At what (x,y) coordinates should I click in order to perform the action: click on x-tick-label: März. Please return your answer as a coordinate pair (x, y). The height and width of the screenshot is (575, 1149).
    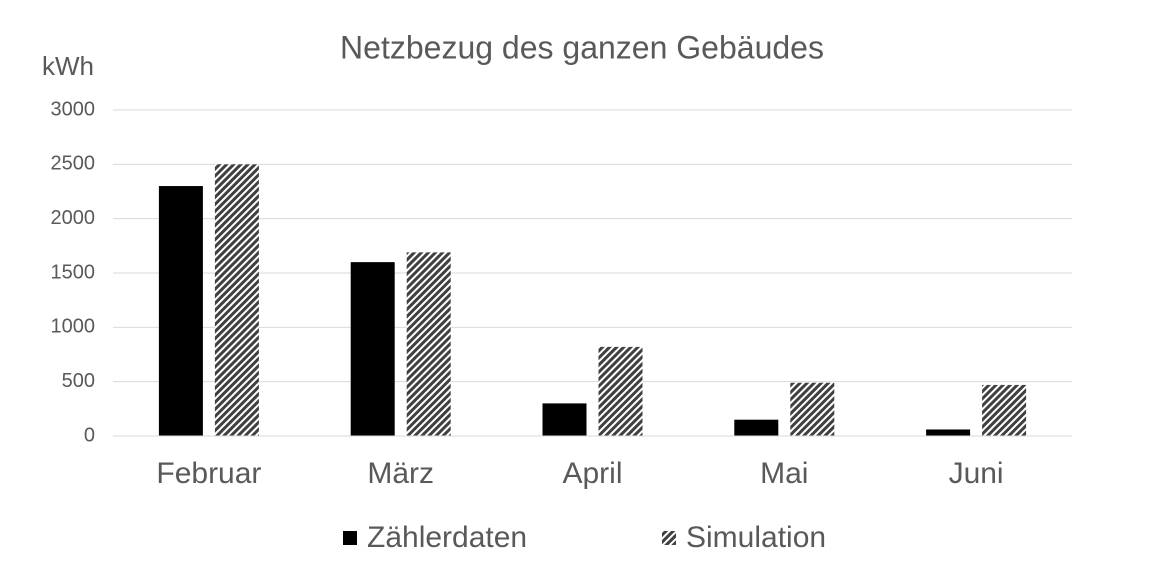
    Looking at the image, I should click on (400, 473).